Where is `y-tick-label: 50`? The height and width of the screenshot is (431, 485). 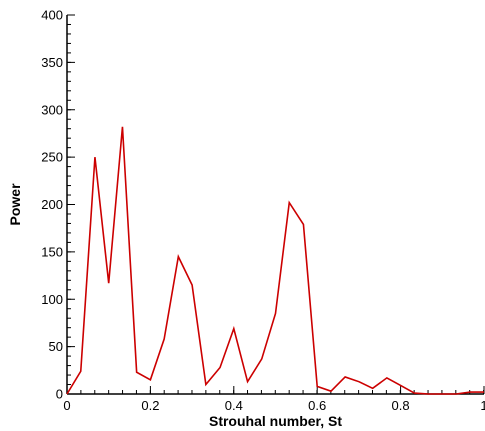 y-tick-label: 50 is located at coordinates (56, 346).